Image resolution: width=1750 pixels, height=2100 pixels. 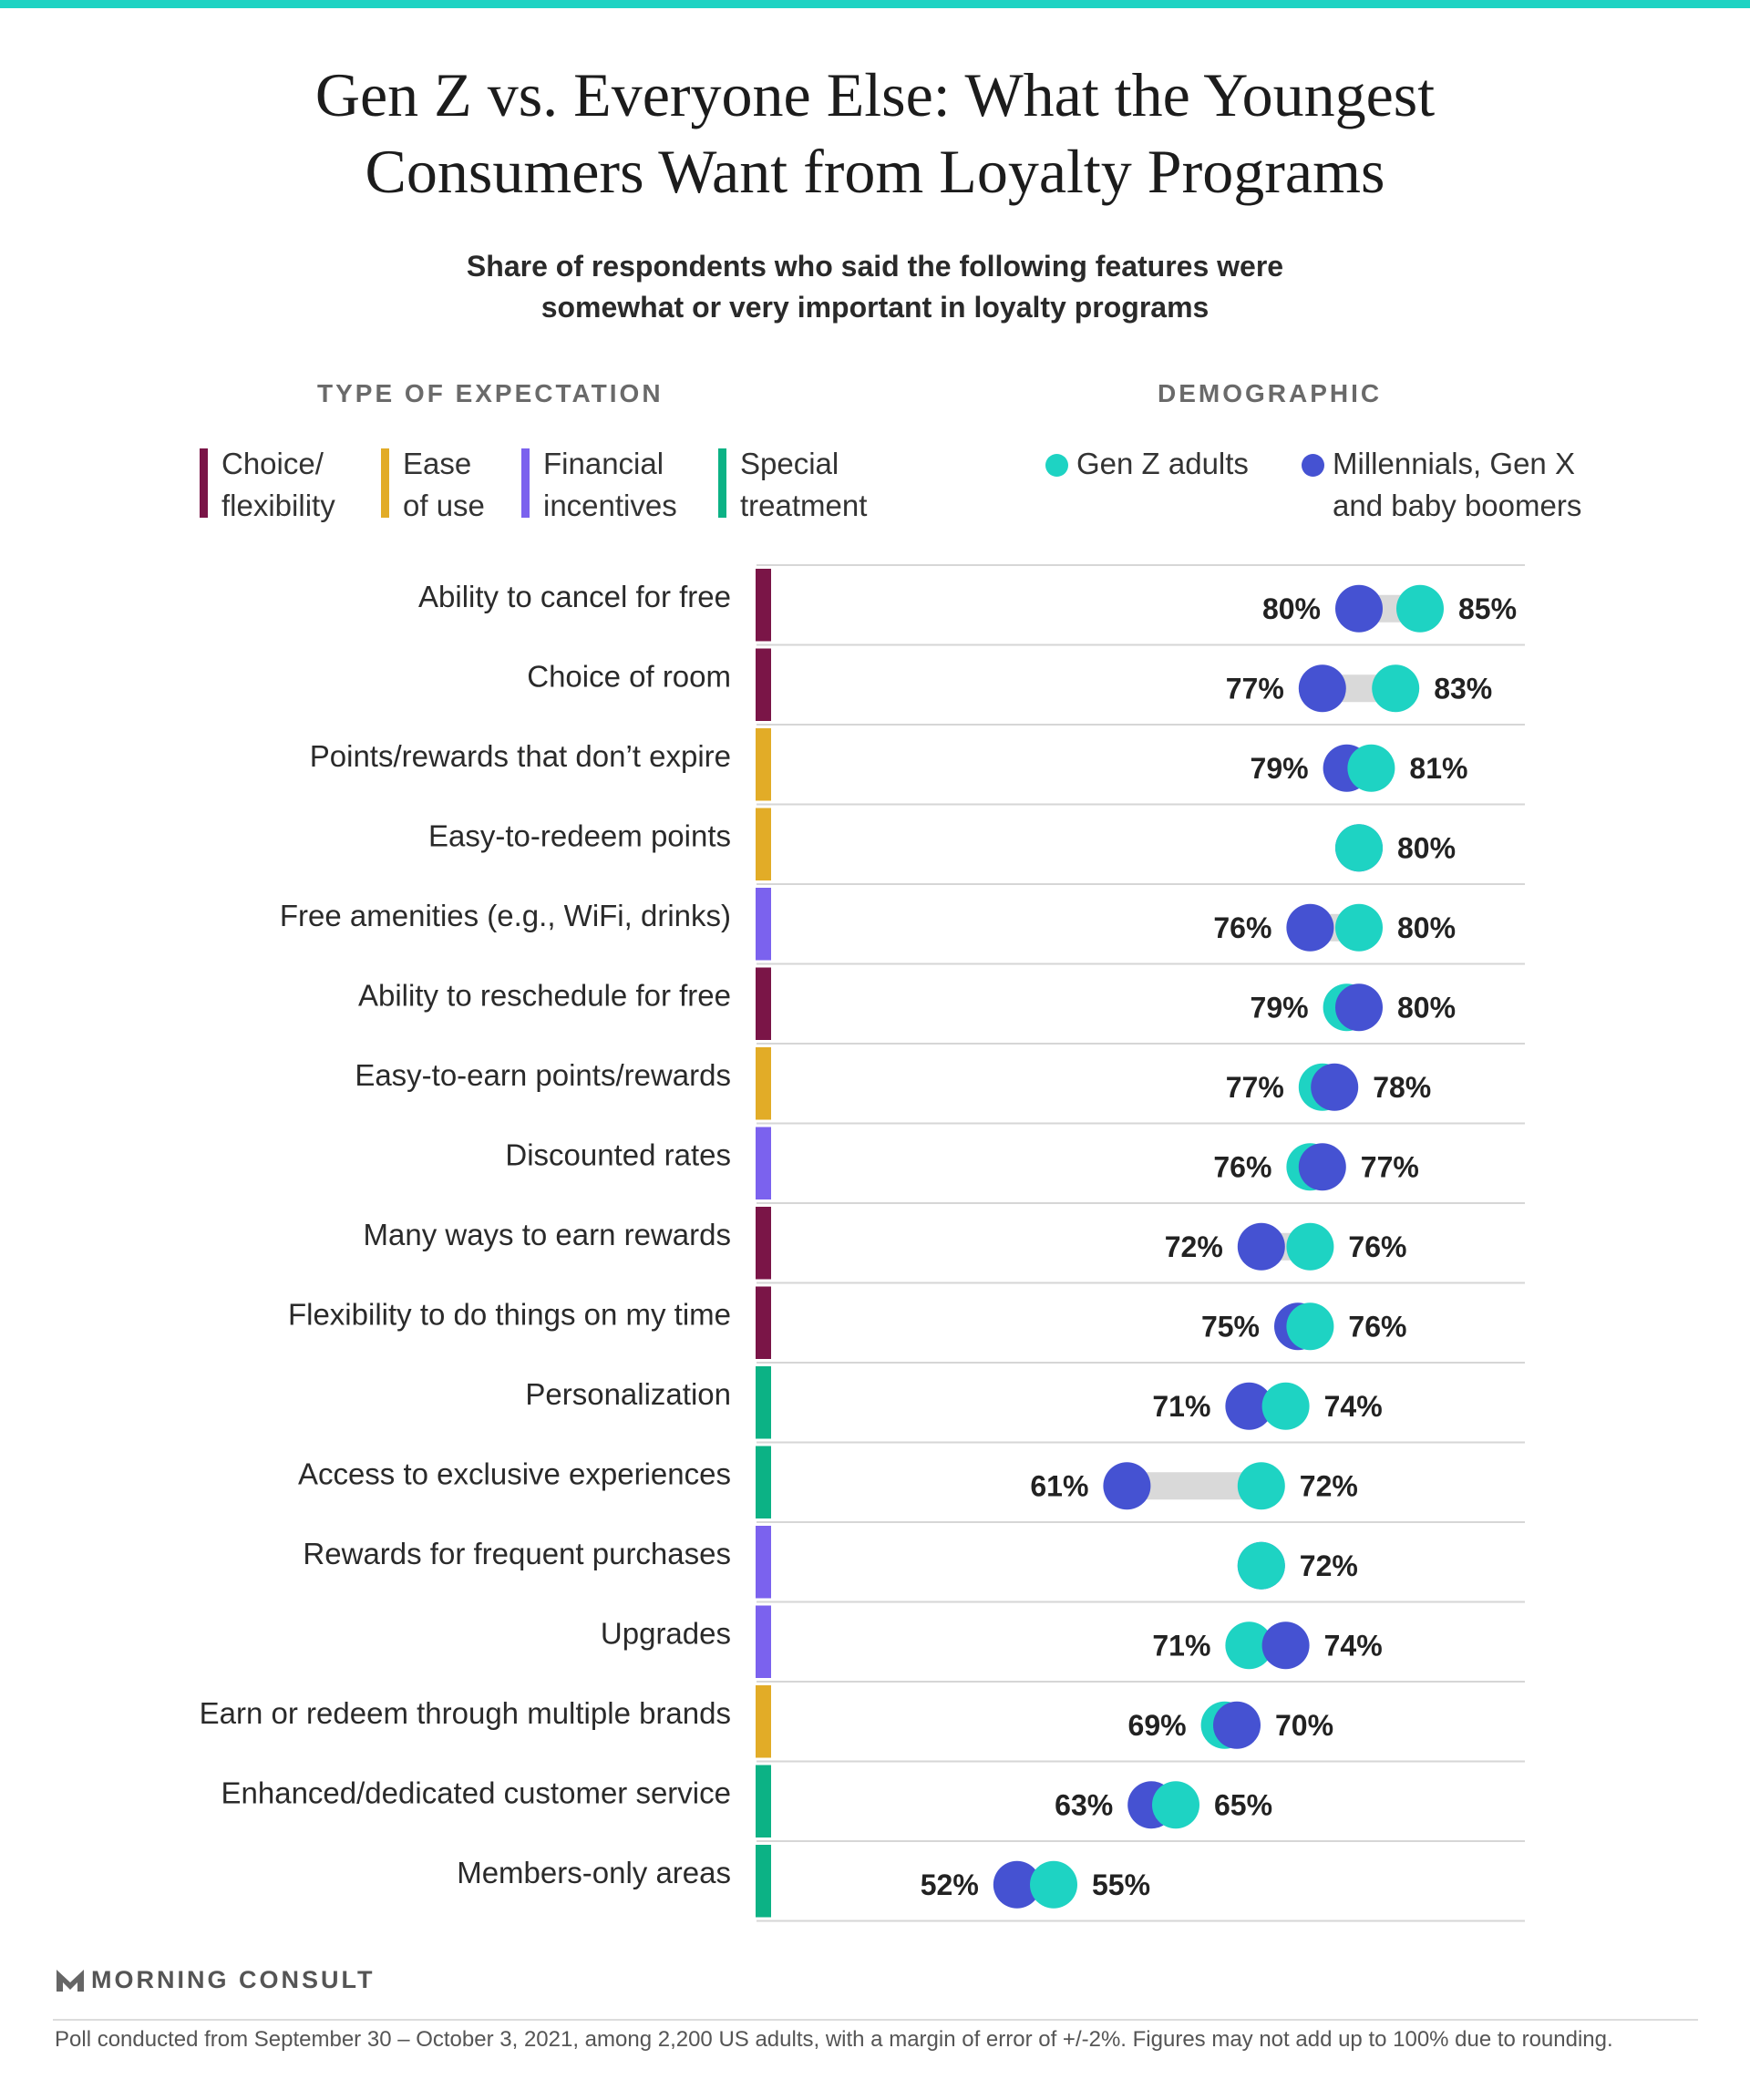 What do you see at coordinates (514, 1474) in the screenshot?
I see `row-label: Access to exclusive experiences` at bounding box center [514, 1474].